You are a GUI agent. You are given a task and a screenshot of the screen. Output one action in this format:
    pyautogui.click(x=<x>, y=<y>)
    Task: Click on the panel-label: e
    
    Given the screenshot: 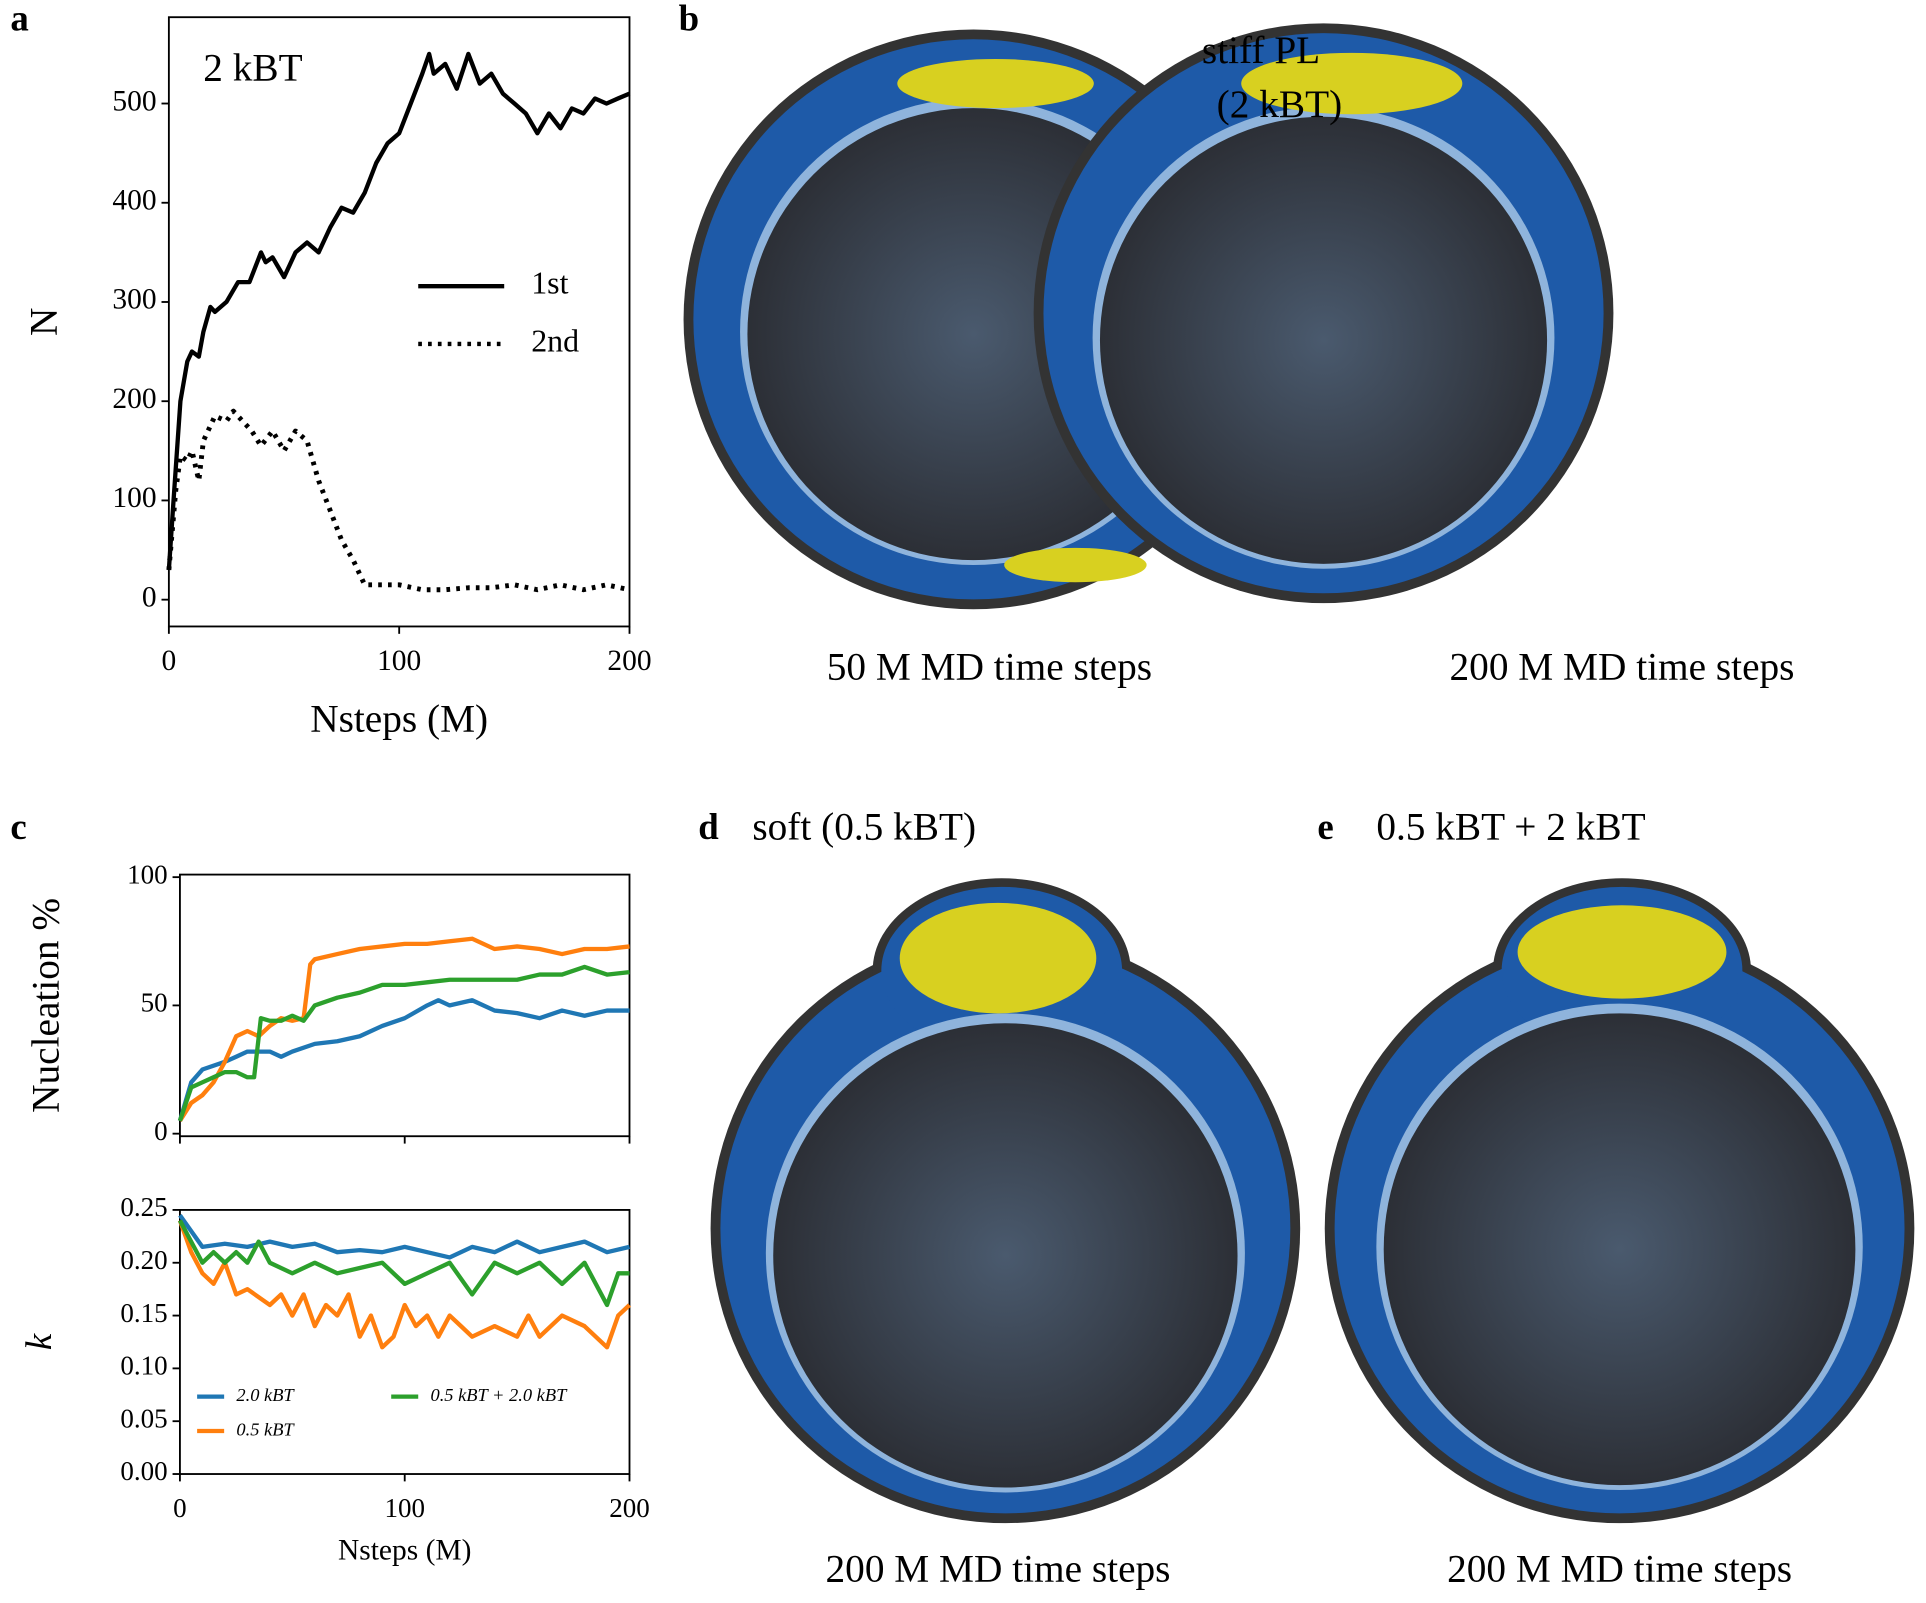 What is the action you would take?
    pyautogui.click(x=1325, y=826)
    